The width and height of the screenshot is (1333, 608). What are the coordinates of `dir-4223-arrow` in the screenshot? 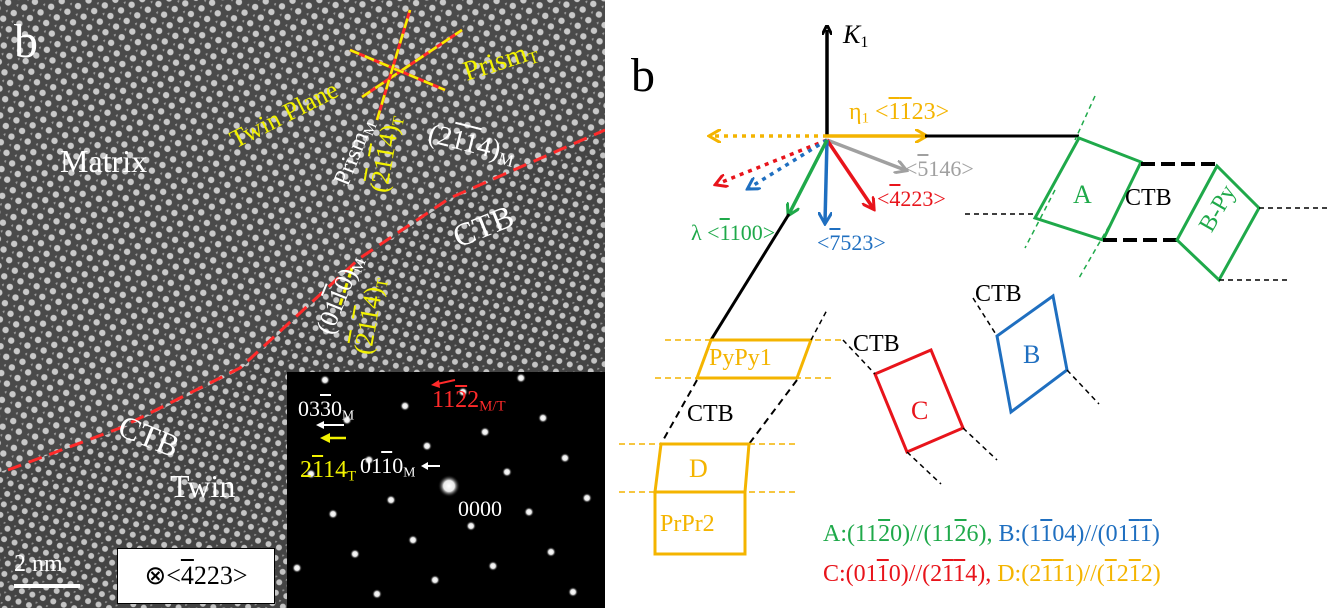 It's located at (849, 173).